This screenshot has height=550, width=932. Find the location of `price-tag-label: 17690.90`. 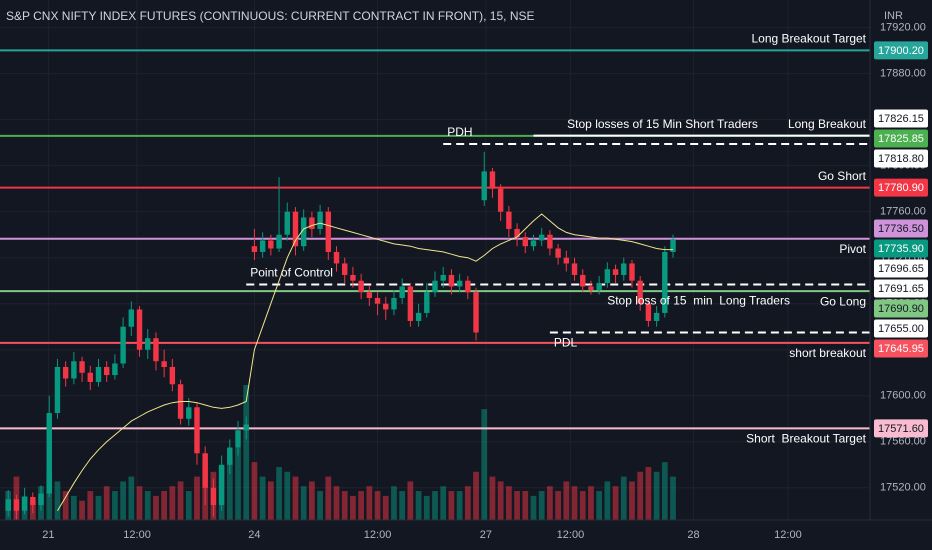

price-tag-label: 17690.90 is located at coordinates (901, 309).